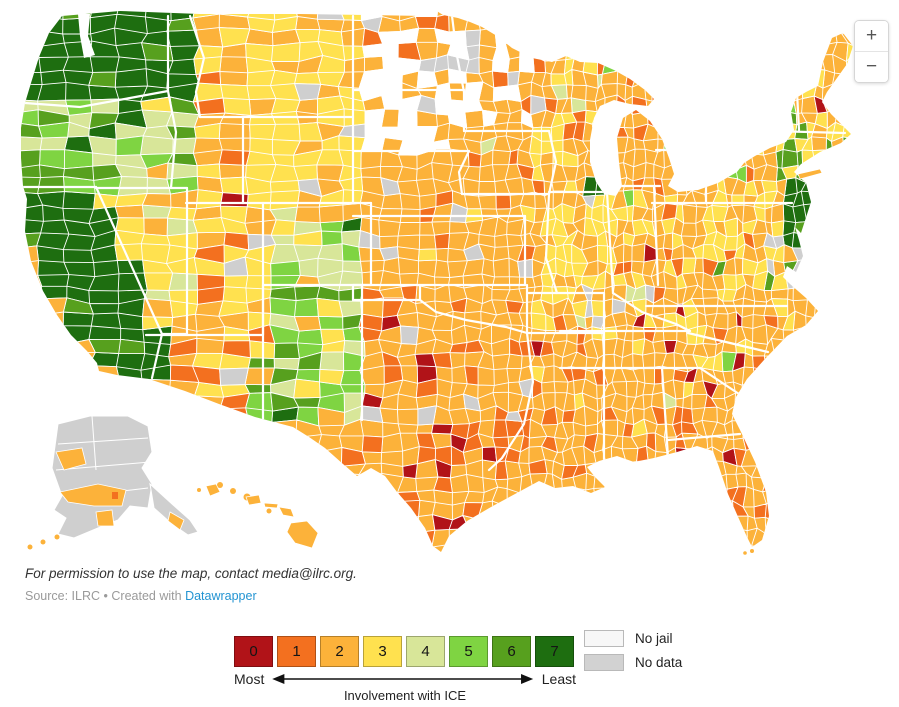 This screenshot has height=707, width=899. What do you see at coordinates (604, 662) in the screenshot?
I see `no-data-swatch` at bounding box center [604, 662].